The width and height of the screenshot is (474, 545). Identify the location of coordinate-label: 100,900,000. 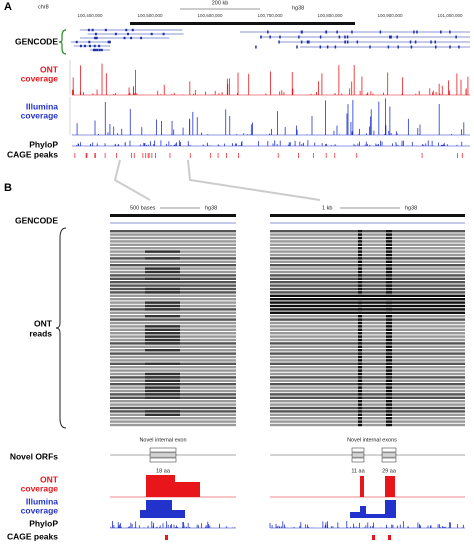
(390, 15).